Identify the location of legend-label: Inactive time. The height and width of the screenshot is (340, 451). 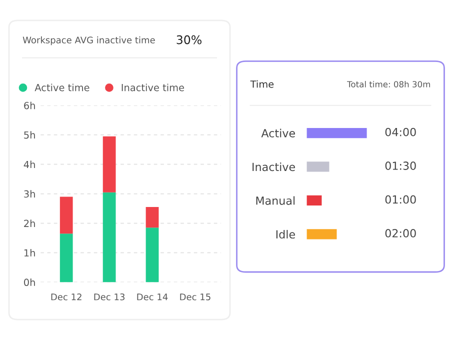
(153, 88).